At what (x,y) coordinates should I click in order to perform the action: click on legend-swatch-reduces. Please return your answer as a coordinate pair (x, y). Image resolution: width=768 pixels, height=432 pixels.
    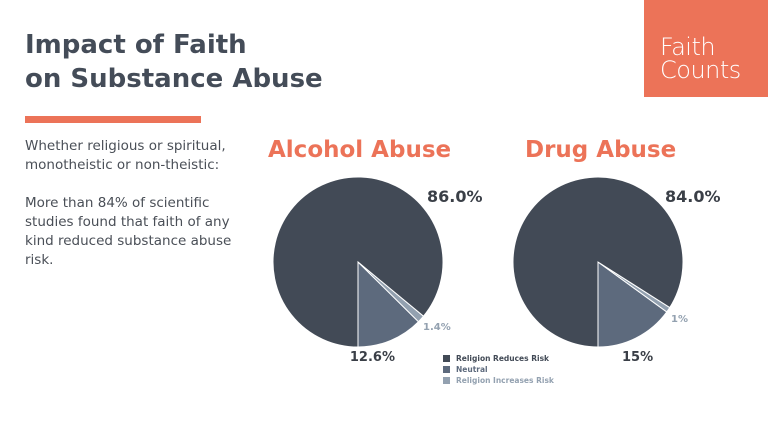
    Looking at the image, I should click on (446, 358).